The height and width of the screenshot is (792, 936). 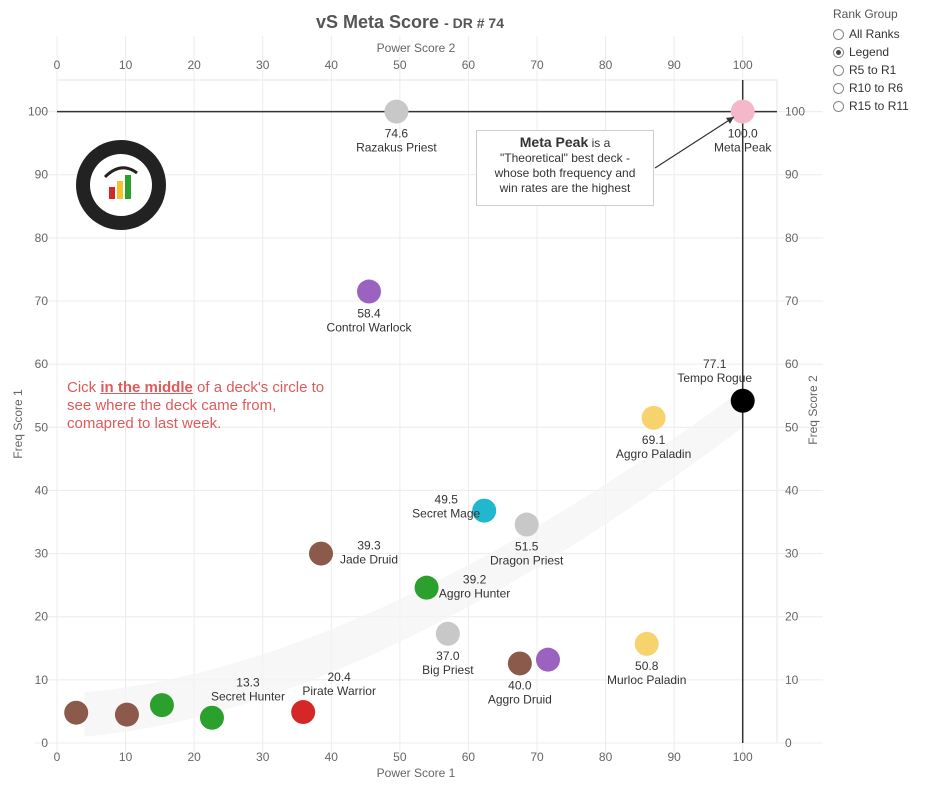 What do you see at coordinates (714, 378) in the screenshot?
I see `deck-name-label: Tempo Rogue` at bounding box center [714, 378].